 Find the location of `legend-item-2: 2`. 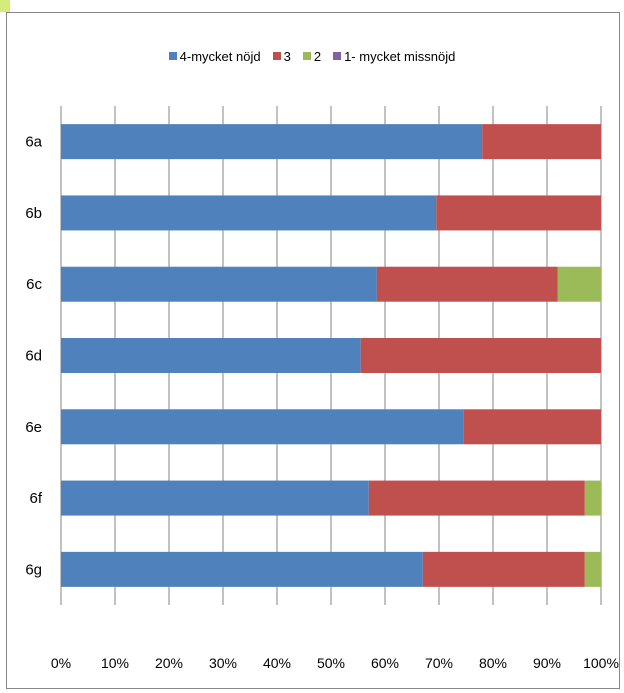

legend-item-2: 2 is located at coordinates (312, 56).